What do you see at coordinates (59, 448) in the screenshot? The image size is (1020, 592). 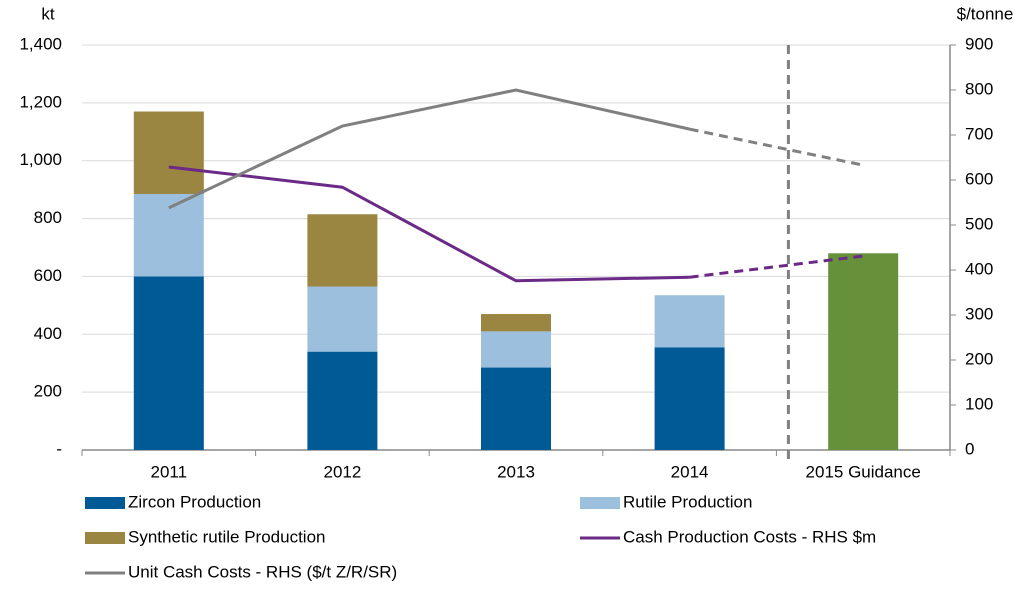 I see `y-tick-label: -` at bounding box center [59, 448].